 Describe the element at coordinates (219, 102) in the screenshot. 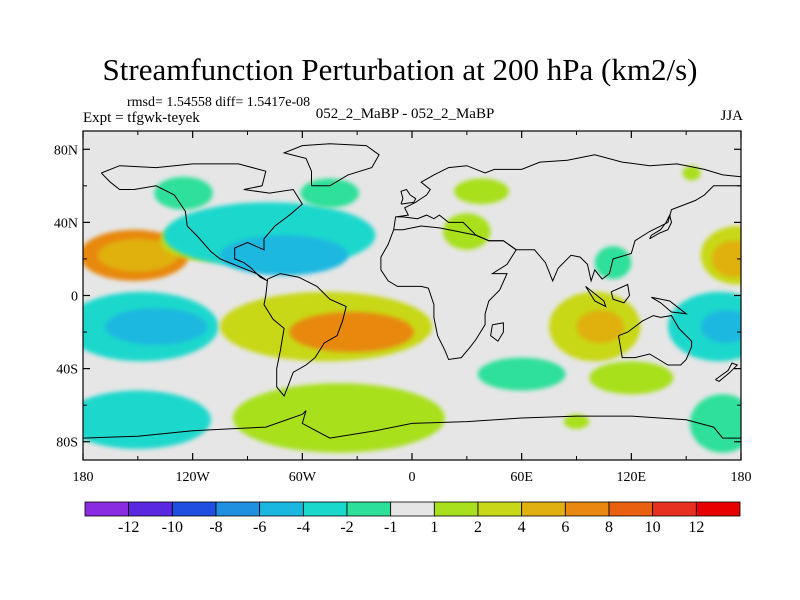

I see `stats-text: rmsd= 1.54558 diff= 1.5417e-08` at that location.